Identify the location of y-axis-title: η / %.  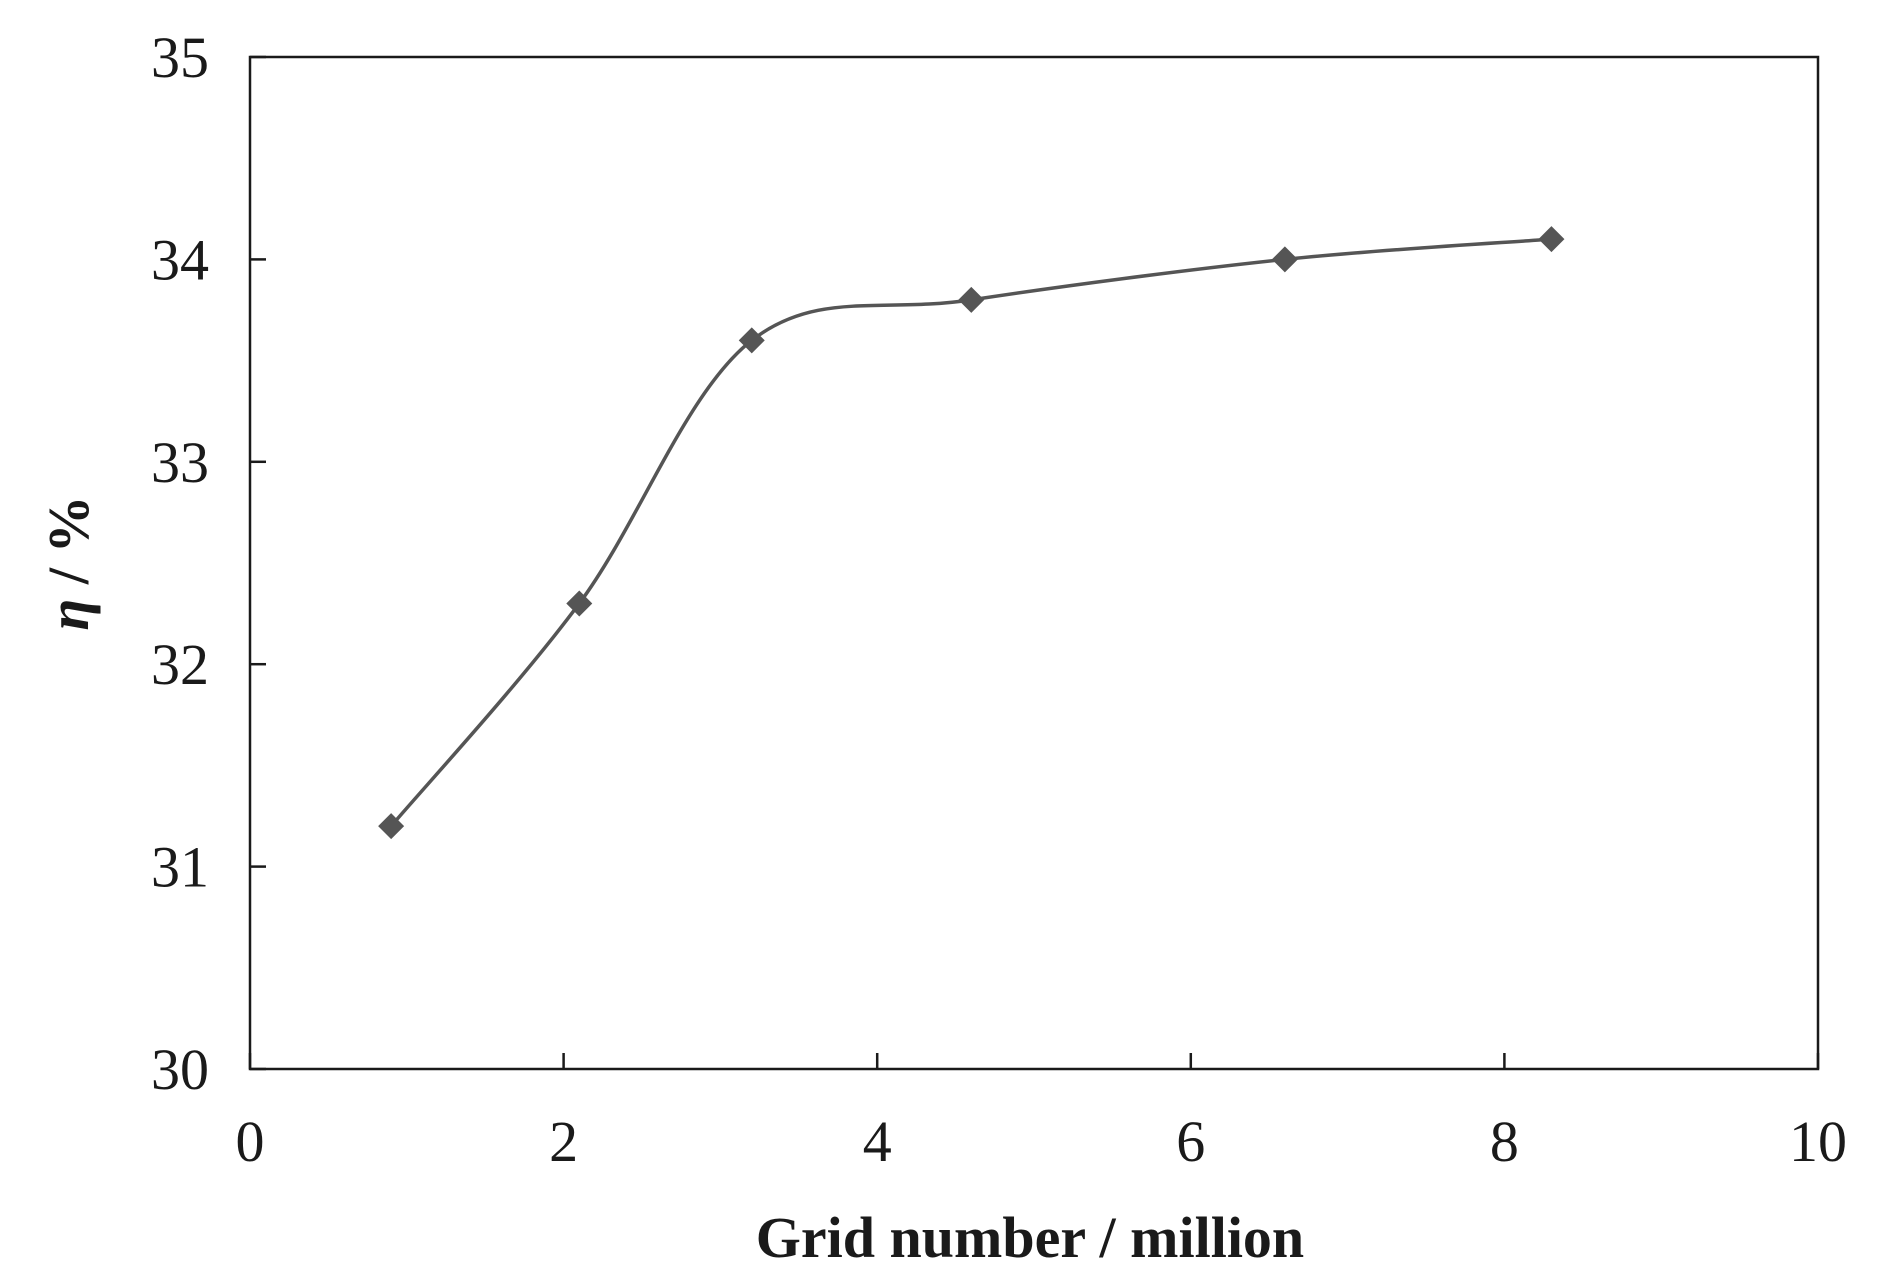
(68, 563).